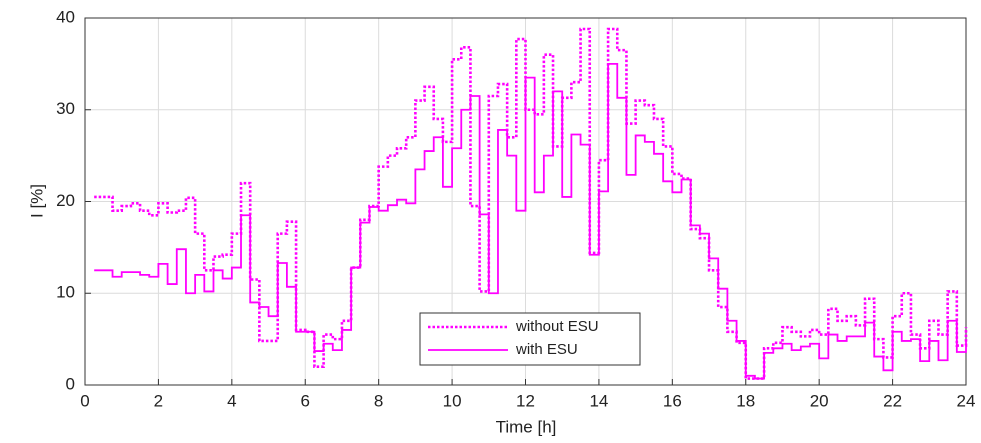 The image size is (981, 443). What do you see at coordinates (530, 339) in the screenshot?
I see `legend-box` at bounding box center [530, 339].